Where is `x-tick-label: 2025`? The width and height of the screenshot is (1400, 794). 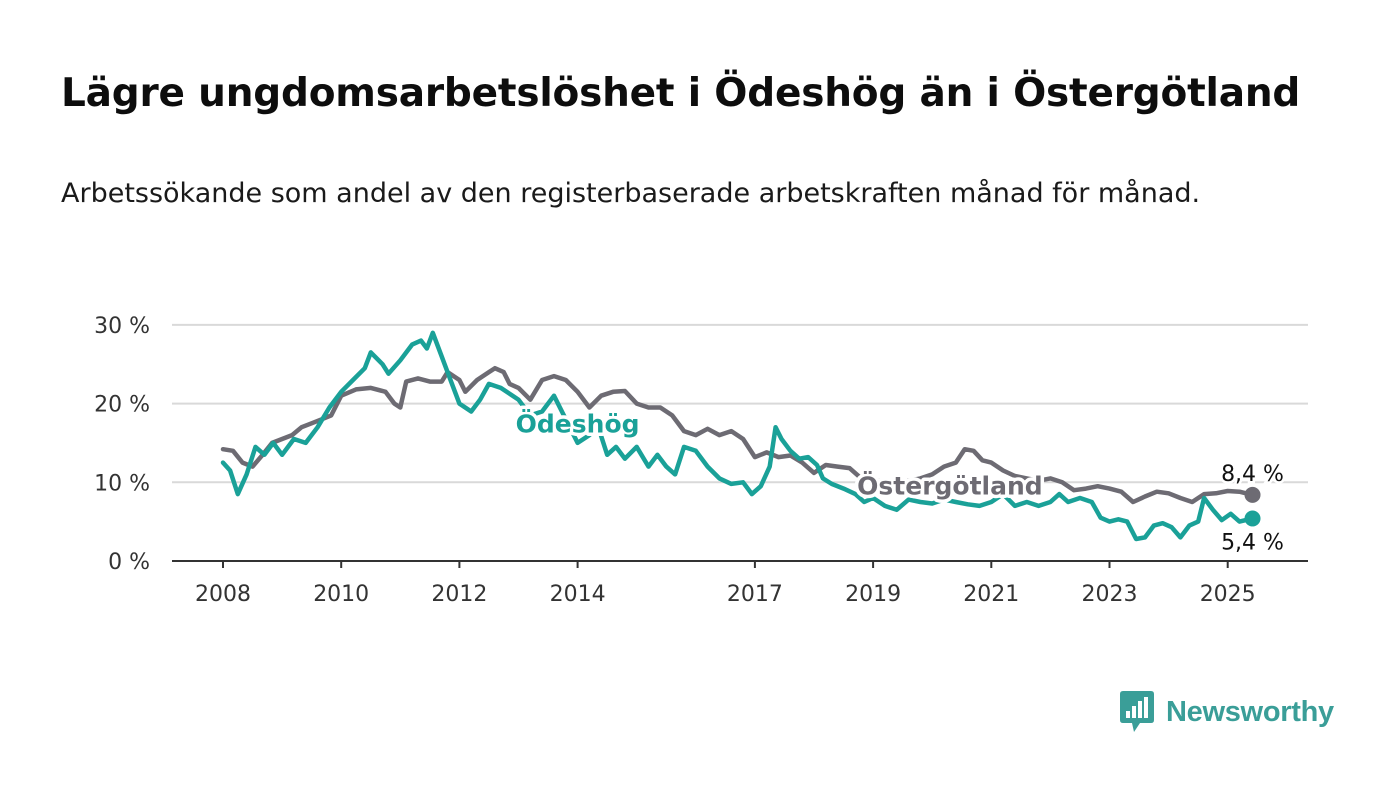
x-tick-label: 2025 is located at coordinates (1228, 594).